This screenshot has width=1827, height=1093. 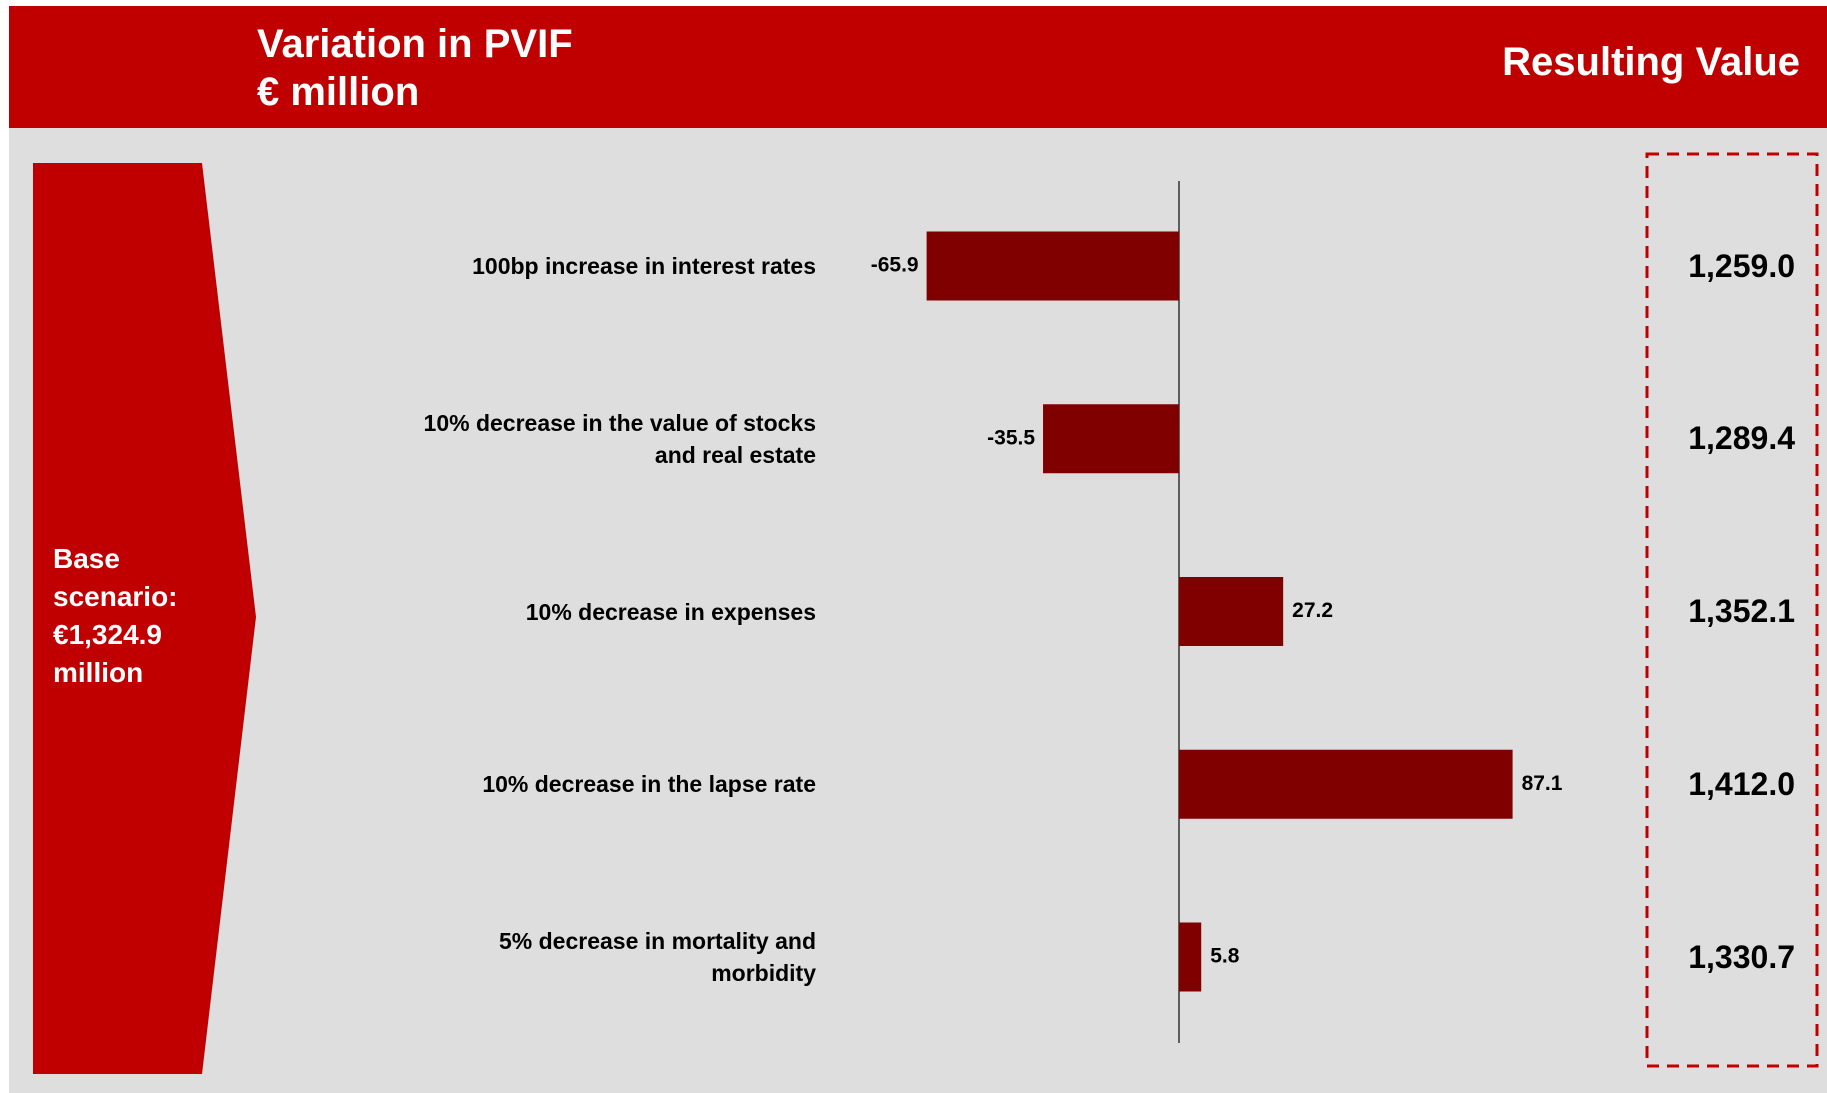 I want to click on result-box, so click(x=1732, y=610).